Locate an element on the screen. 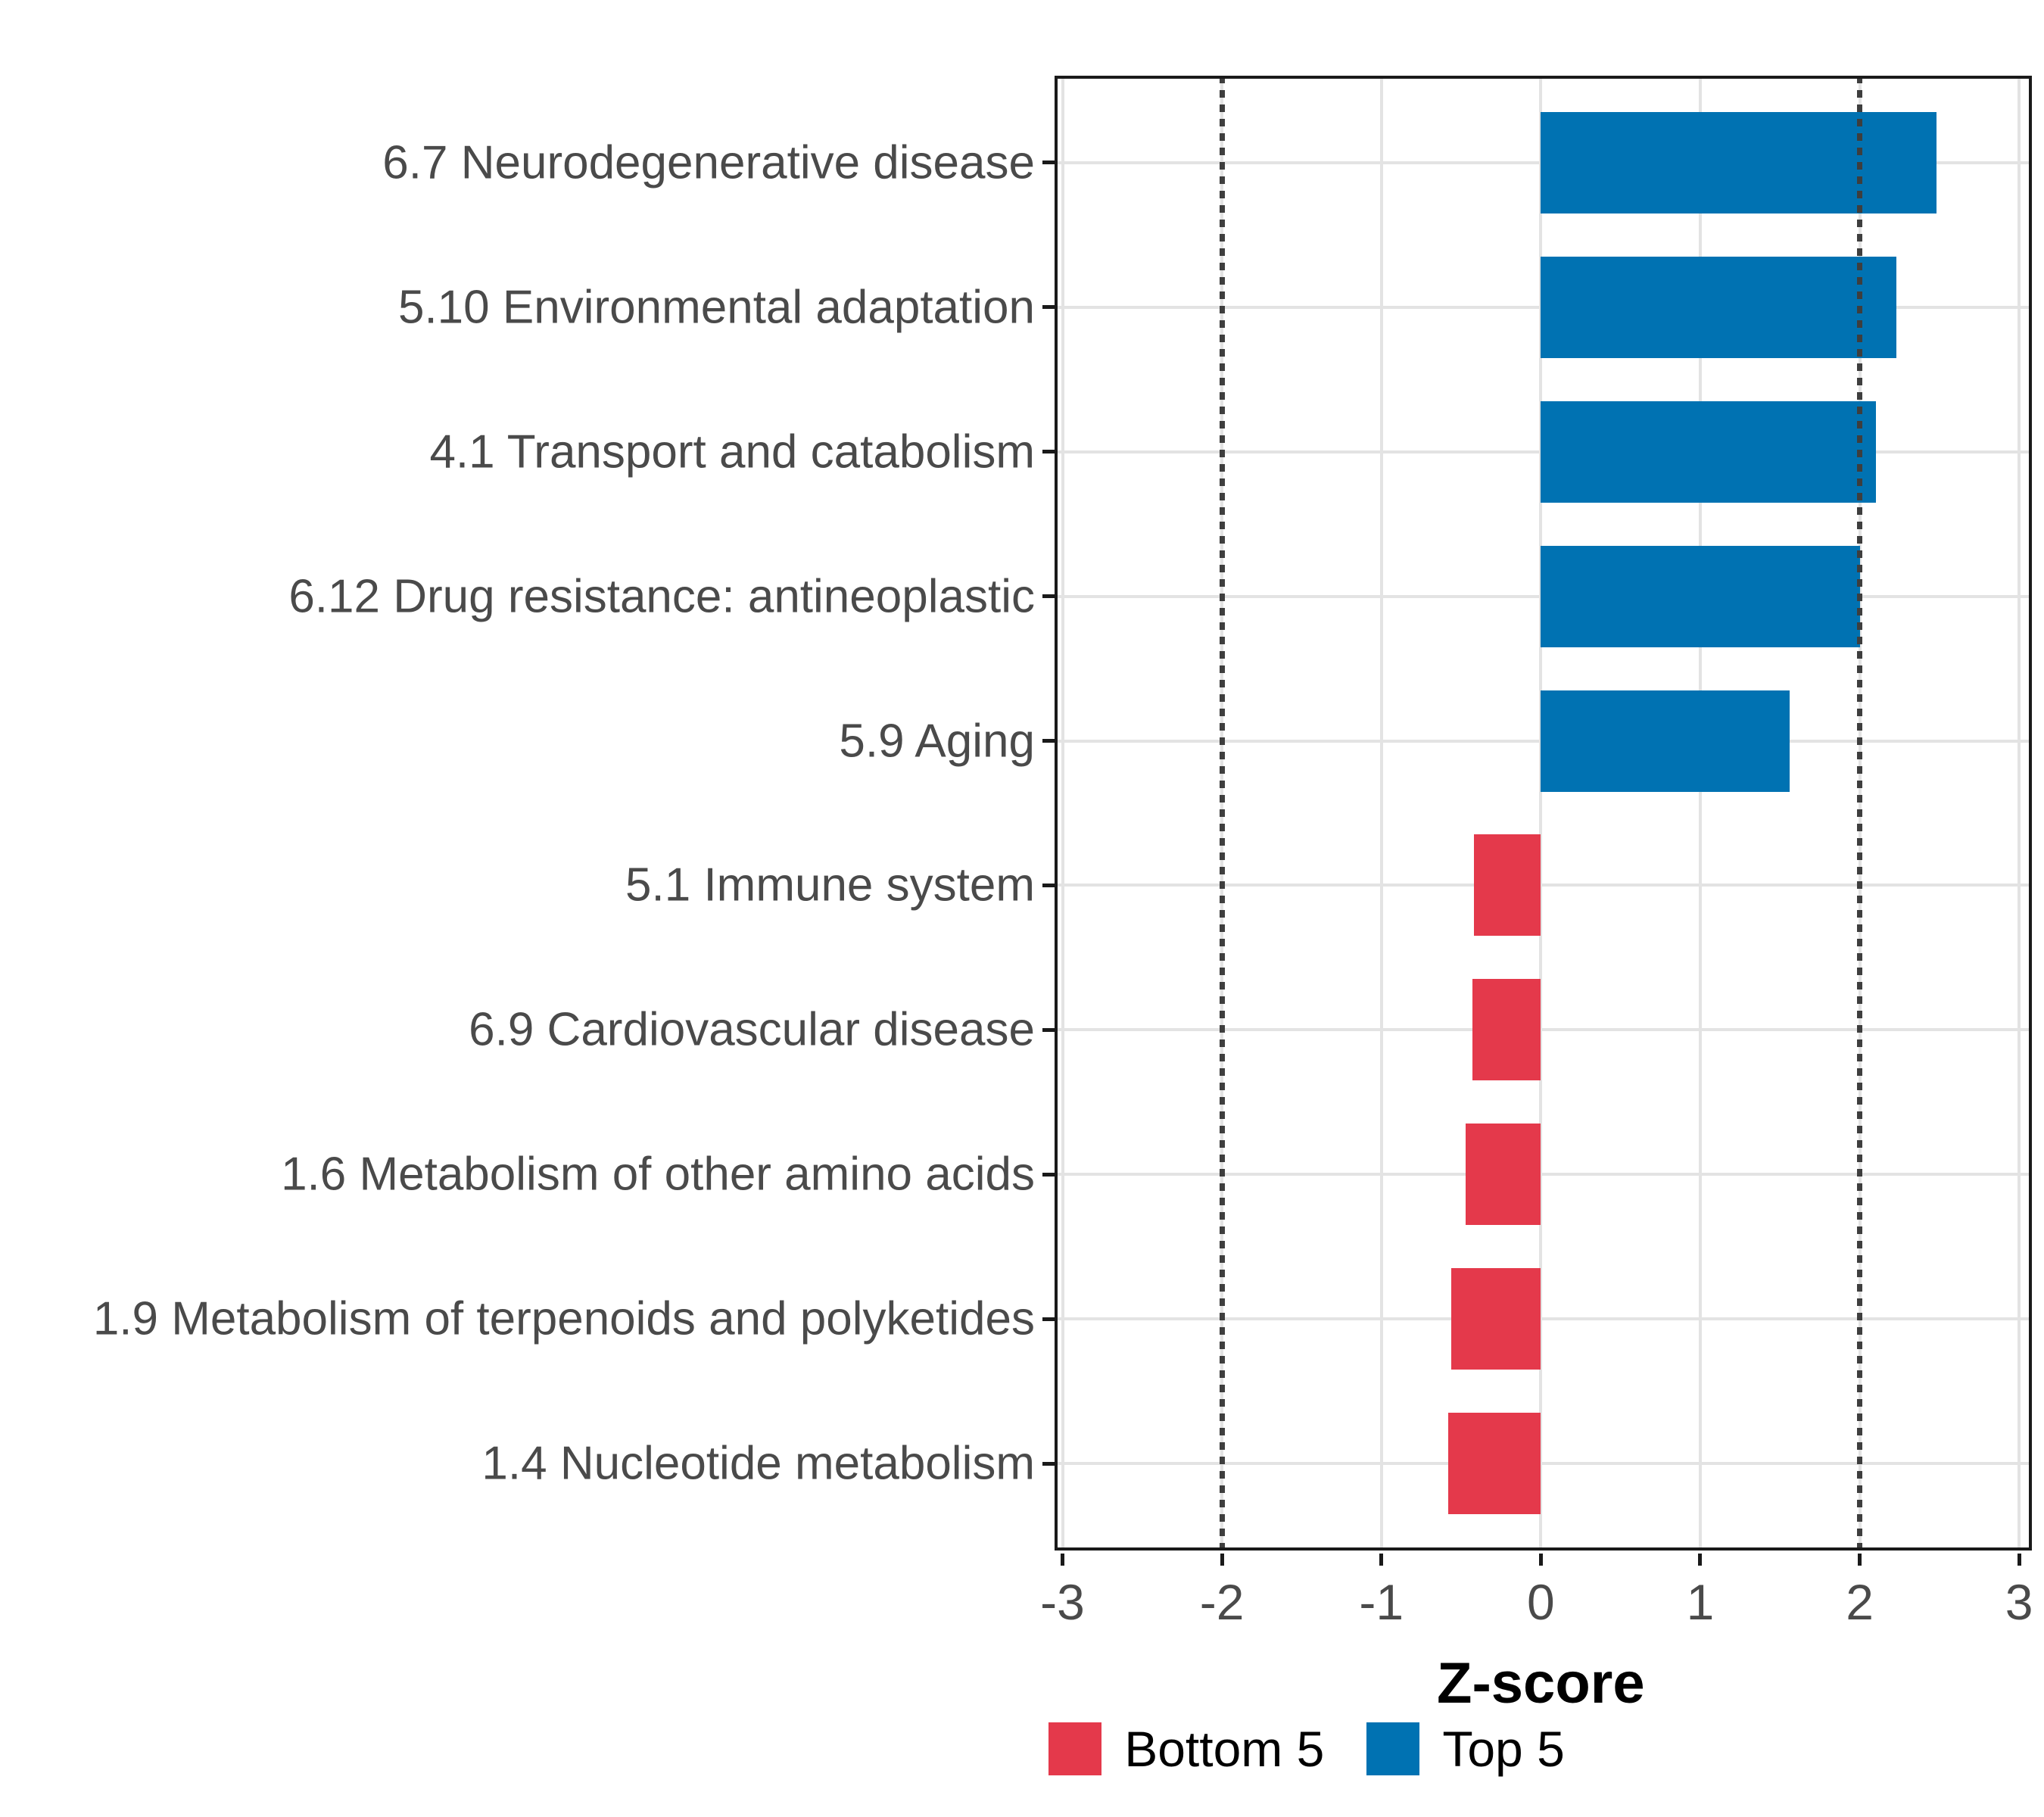  legend-item-bottom5: Bottom 5 is located at coordinates (1186, 1749).